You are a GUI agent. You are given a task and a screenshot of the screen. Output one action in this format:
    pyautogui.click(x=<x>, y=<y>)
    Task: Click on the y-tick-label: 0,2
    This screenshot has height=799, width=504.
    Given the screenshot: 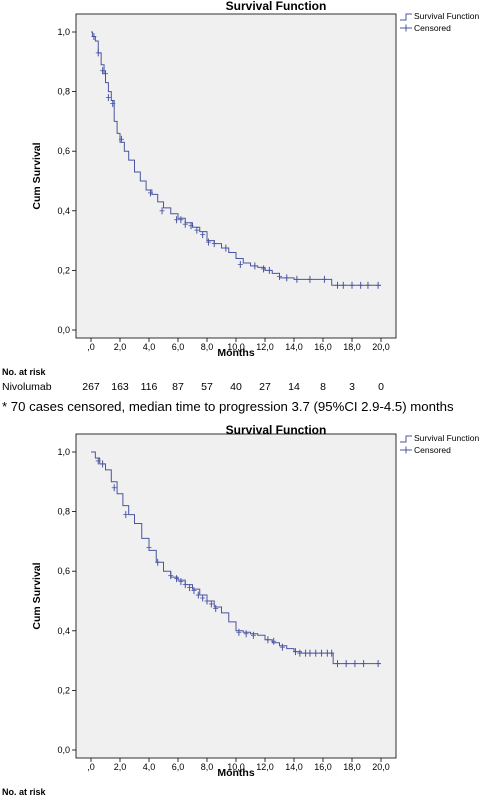 What is the action you would take?
    pyautogui.click(x=63, y=270)
    